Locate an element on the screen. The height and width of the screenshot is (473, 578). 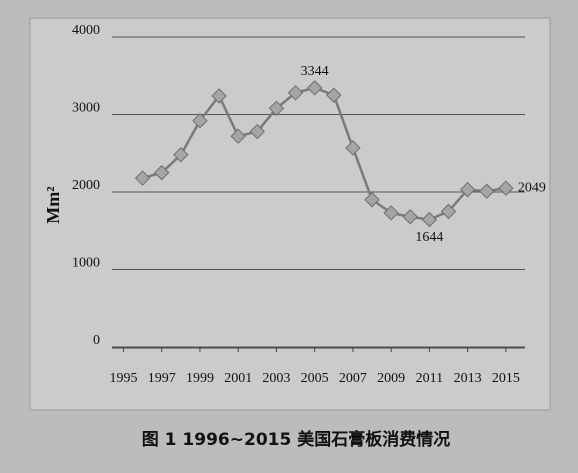
x-tick-label: 2013 is located at coordinates (468, 378).